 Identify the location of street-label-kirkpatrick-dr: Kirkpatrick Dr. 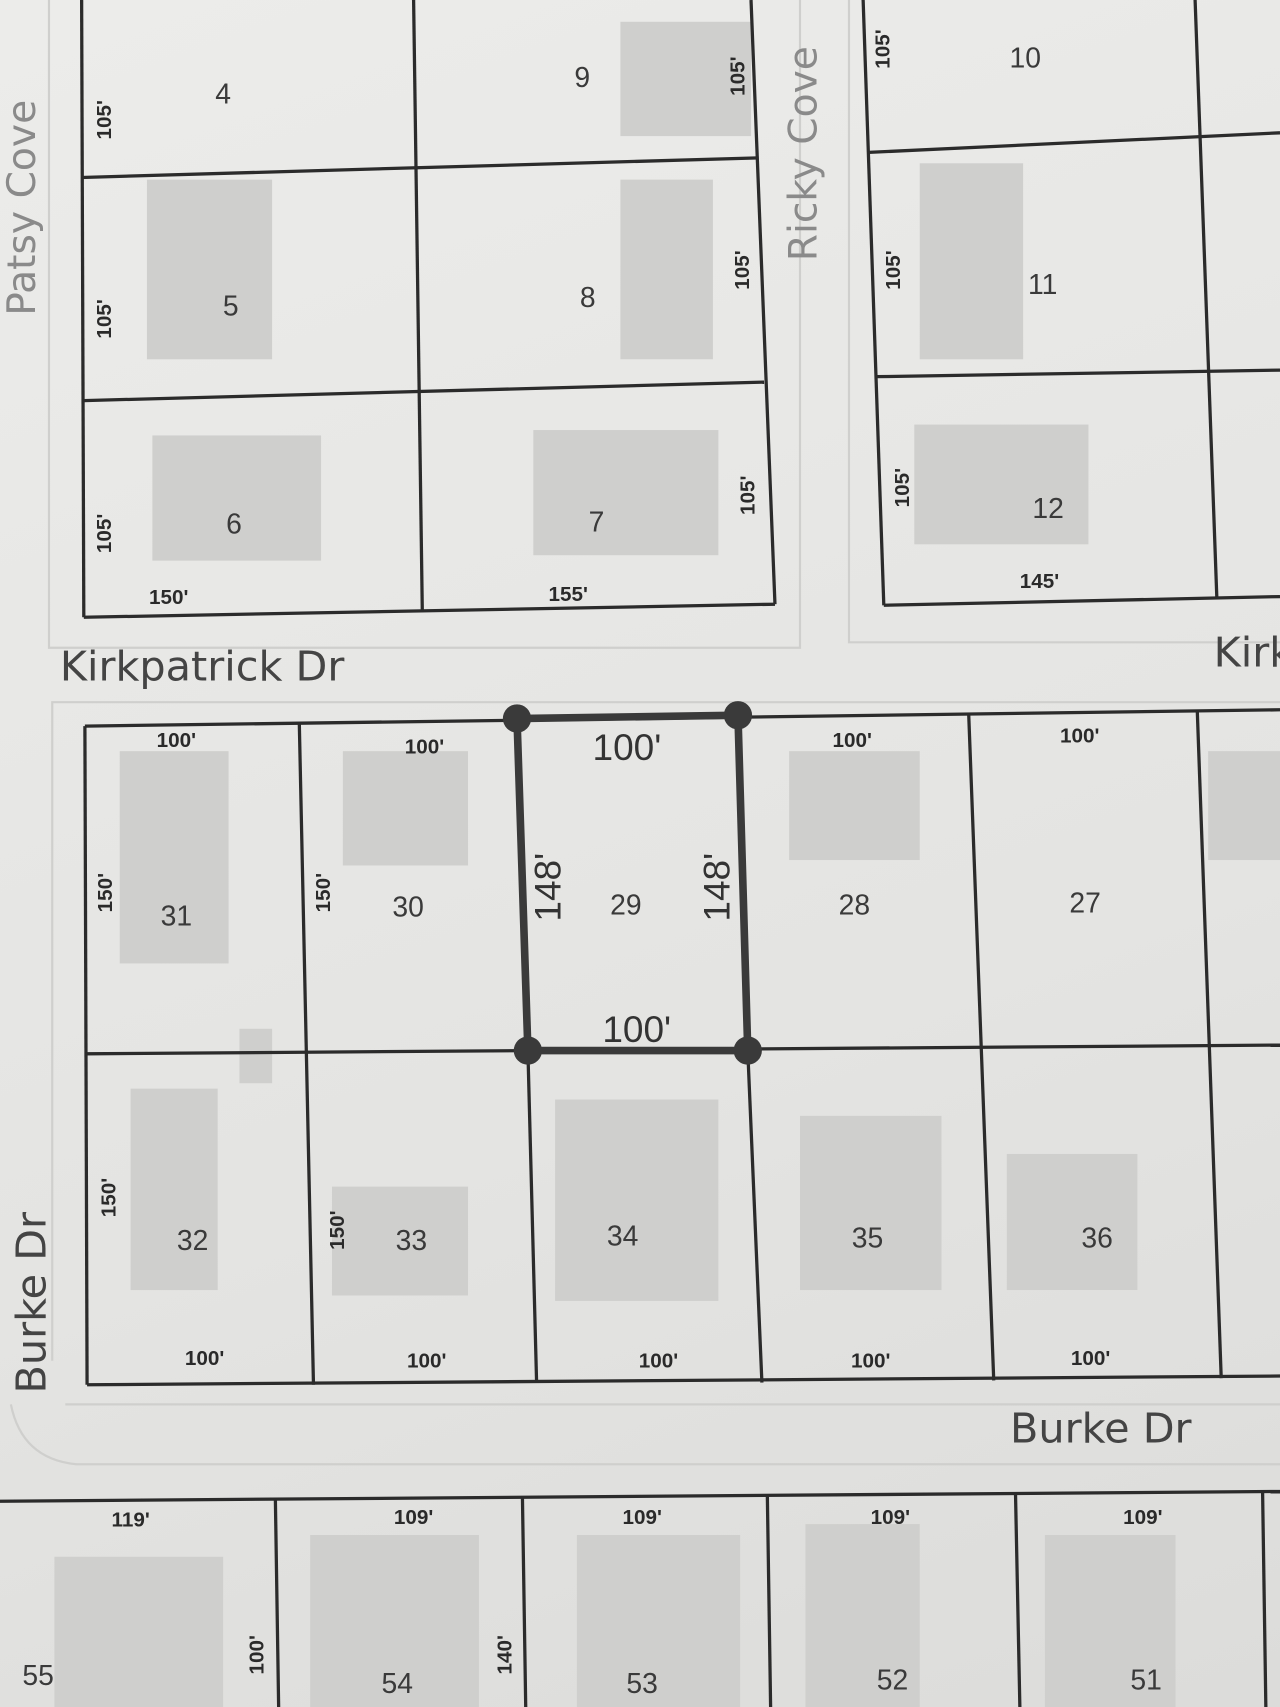
(202, 666).